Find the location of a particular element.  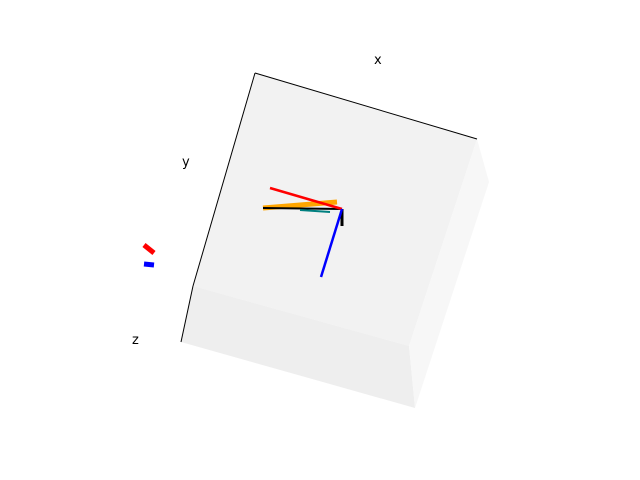

series-blue-line is located at coordinates (331, 243).